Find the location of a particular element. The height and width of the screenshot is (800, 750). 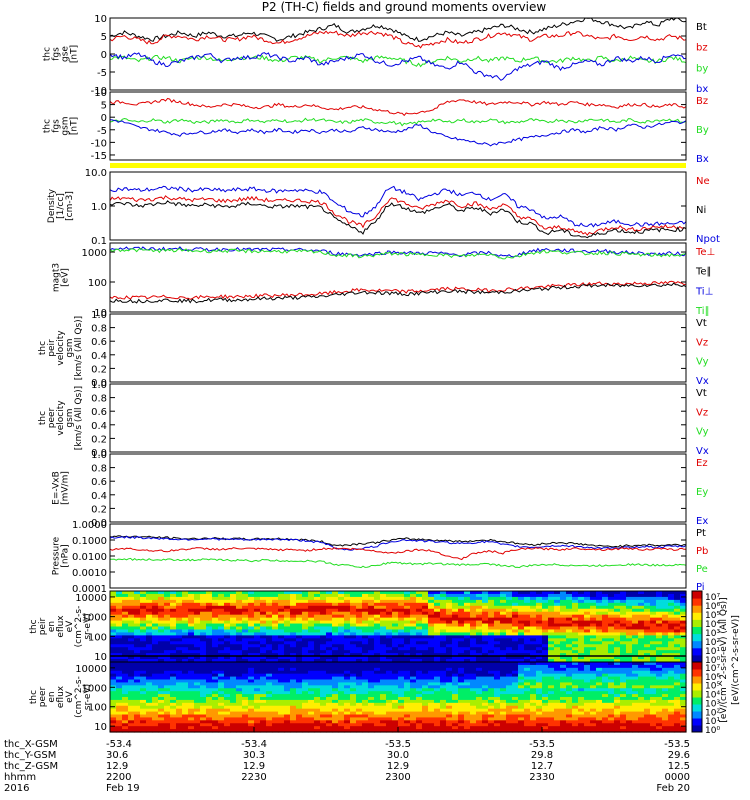

y-tick-label: 0.8 is located at coordinates (99, 469).